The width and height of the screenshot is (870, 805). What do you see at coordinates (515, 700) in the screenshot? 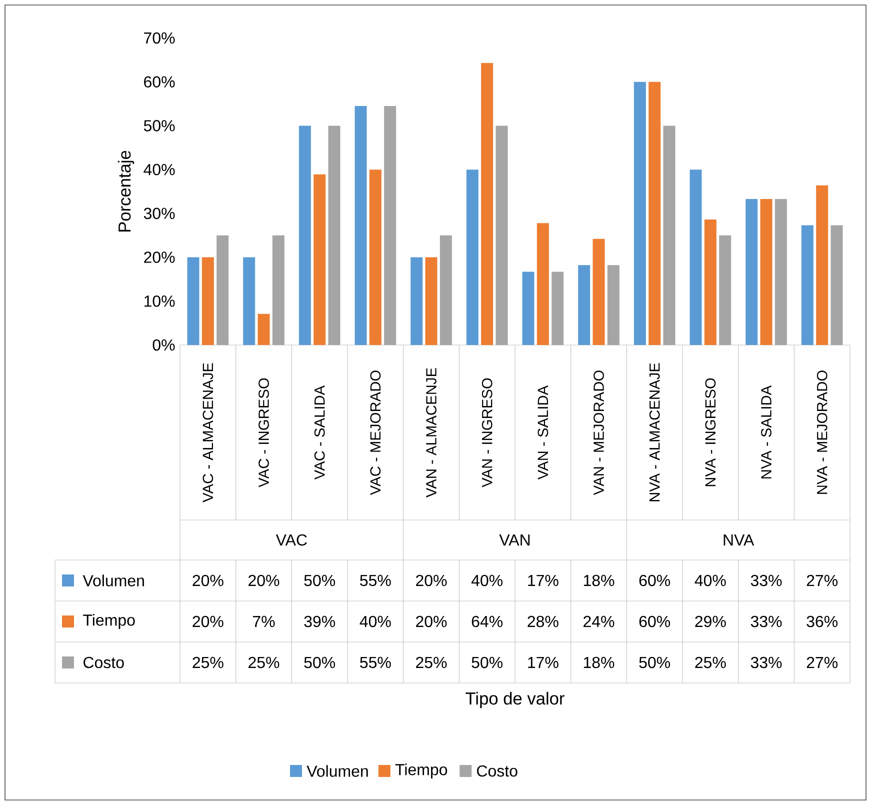
I see `text: Tipo de valor` at bounding box center [515, 700].